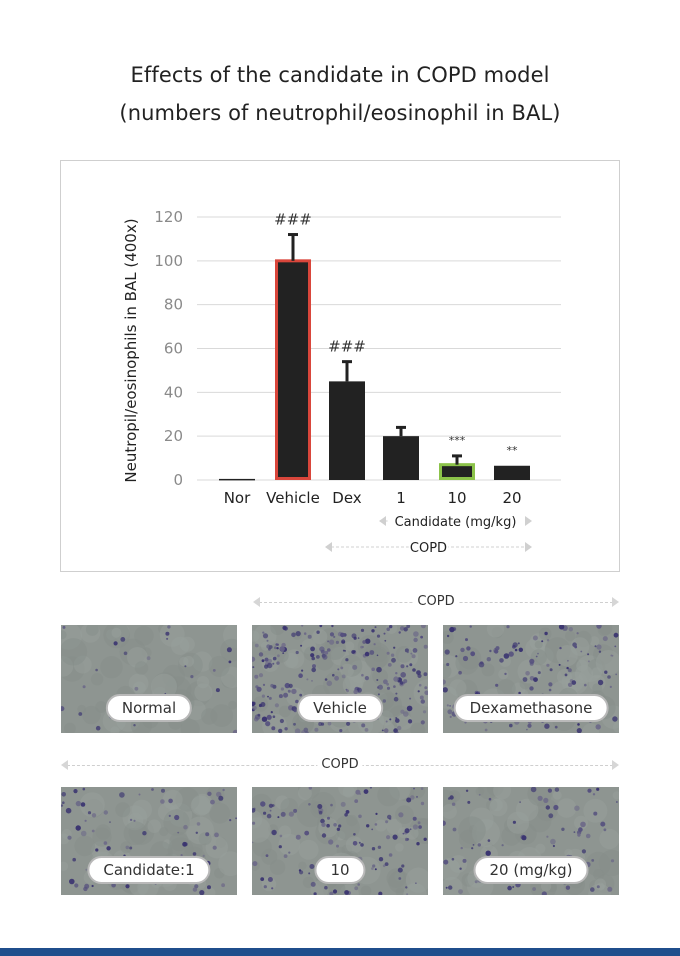  What do you see at coordinates (173, 305) in the screenshot?
I see `y-tick-label-80: 80` at bounding box center [173, 305].